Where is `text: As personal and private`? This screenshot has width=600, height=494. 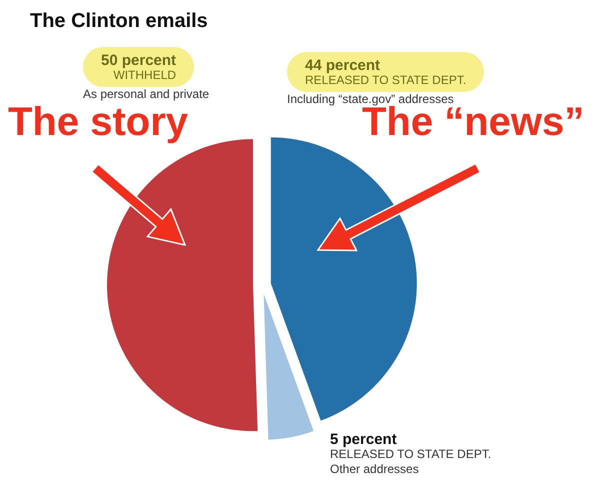 text: As personal and private is located at coordinates (146, 94).